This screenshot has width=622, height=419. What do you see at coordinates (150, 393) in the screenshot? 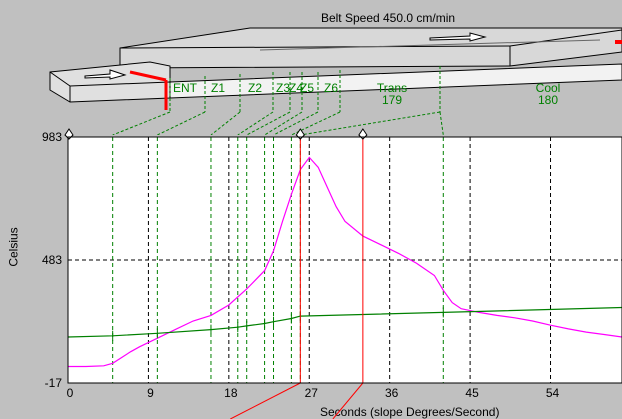
I see `x-tick-label-1: 9` at bounding box center [150, 393].